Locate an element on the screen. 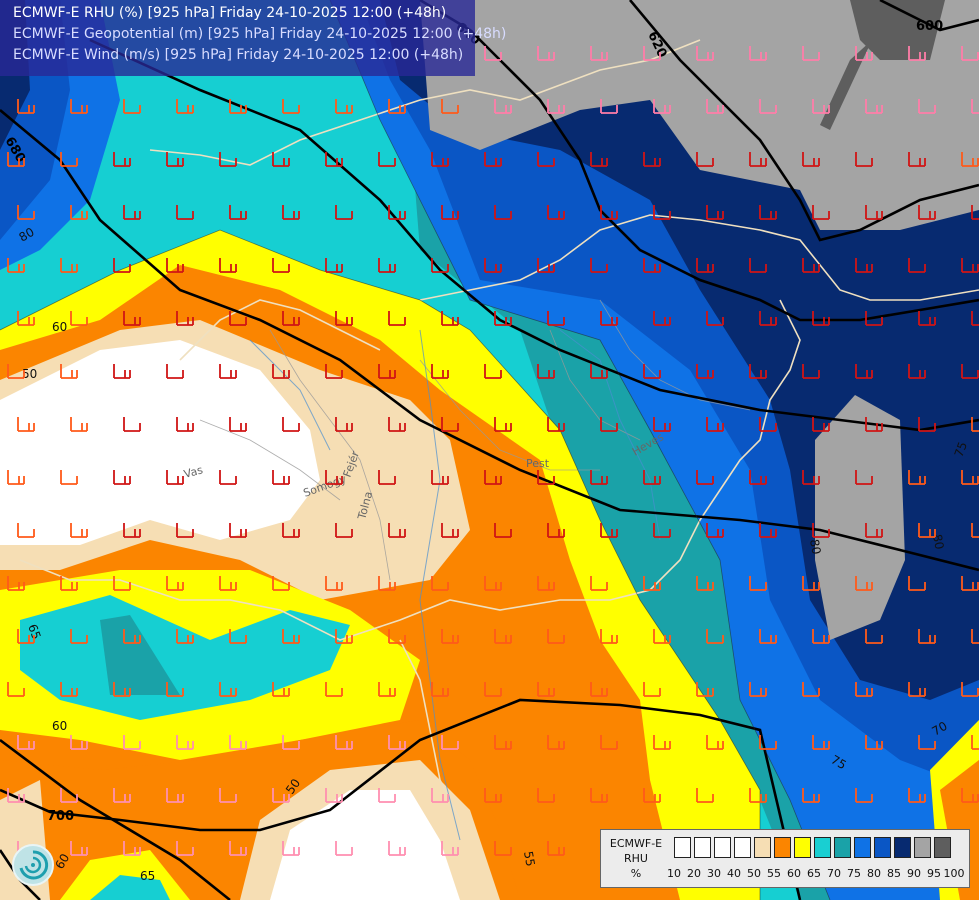 Image resolution: width=979 pixels, height=900 pixels. rhu-label-80-w: 80 is located at coordinates (27, 235).